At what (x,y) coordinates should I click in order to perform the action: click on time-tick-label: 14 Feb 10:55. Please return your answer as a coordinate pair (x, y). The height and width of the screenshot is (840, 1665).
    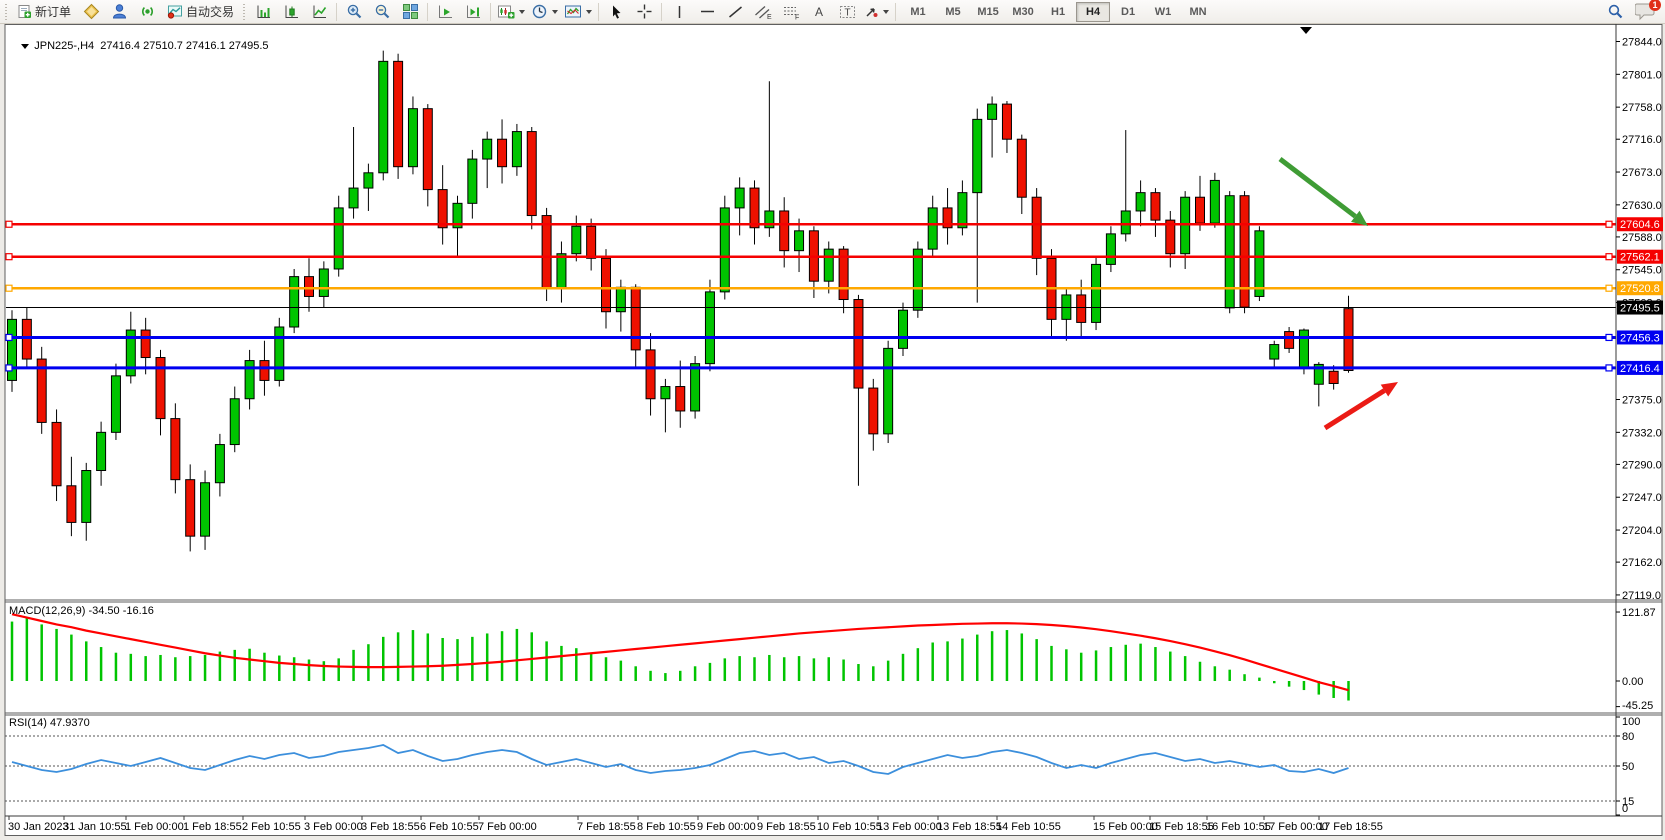
    Looking at the image, I should click on (1028, 827).